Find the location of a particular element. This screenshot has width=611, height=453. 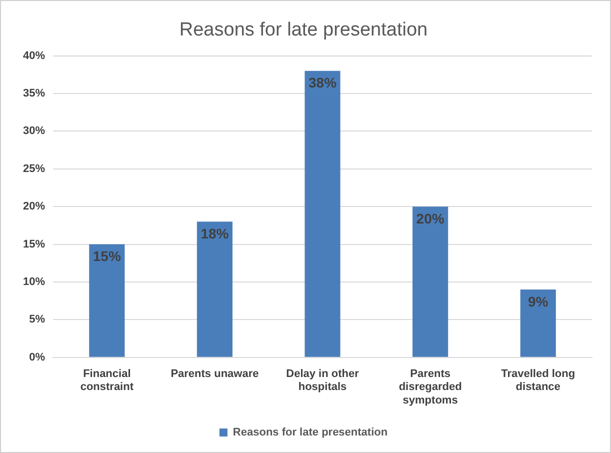

data-label: 9% is located at coordinates (538, 301).